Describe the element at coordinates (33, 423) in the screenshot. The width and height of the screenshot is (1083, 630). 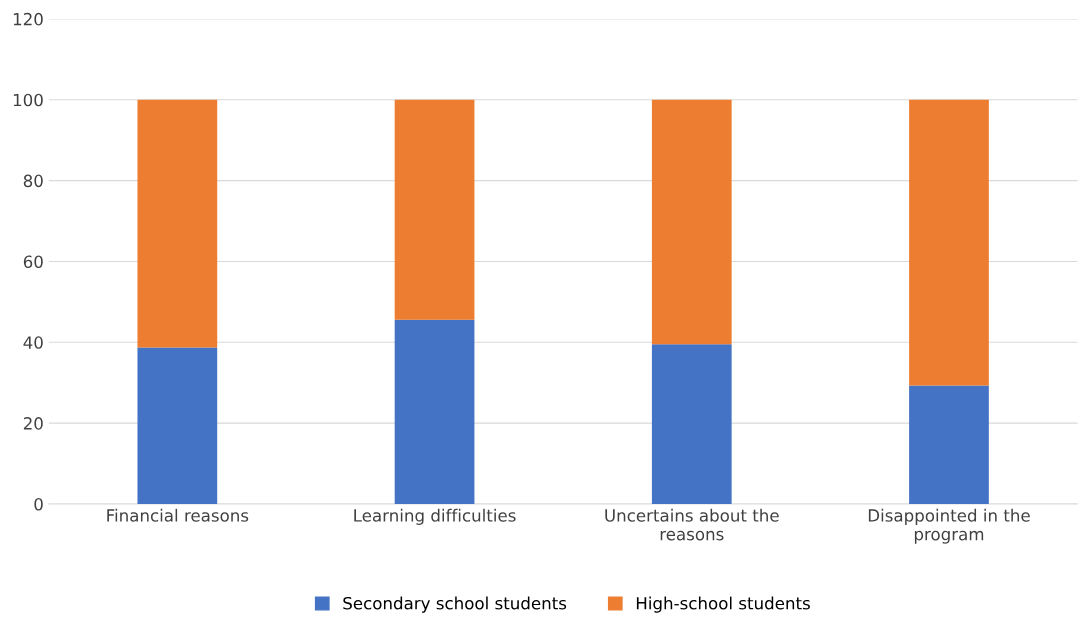
I see `y-tick-label: 20` at that location.